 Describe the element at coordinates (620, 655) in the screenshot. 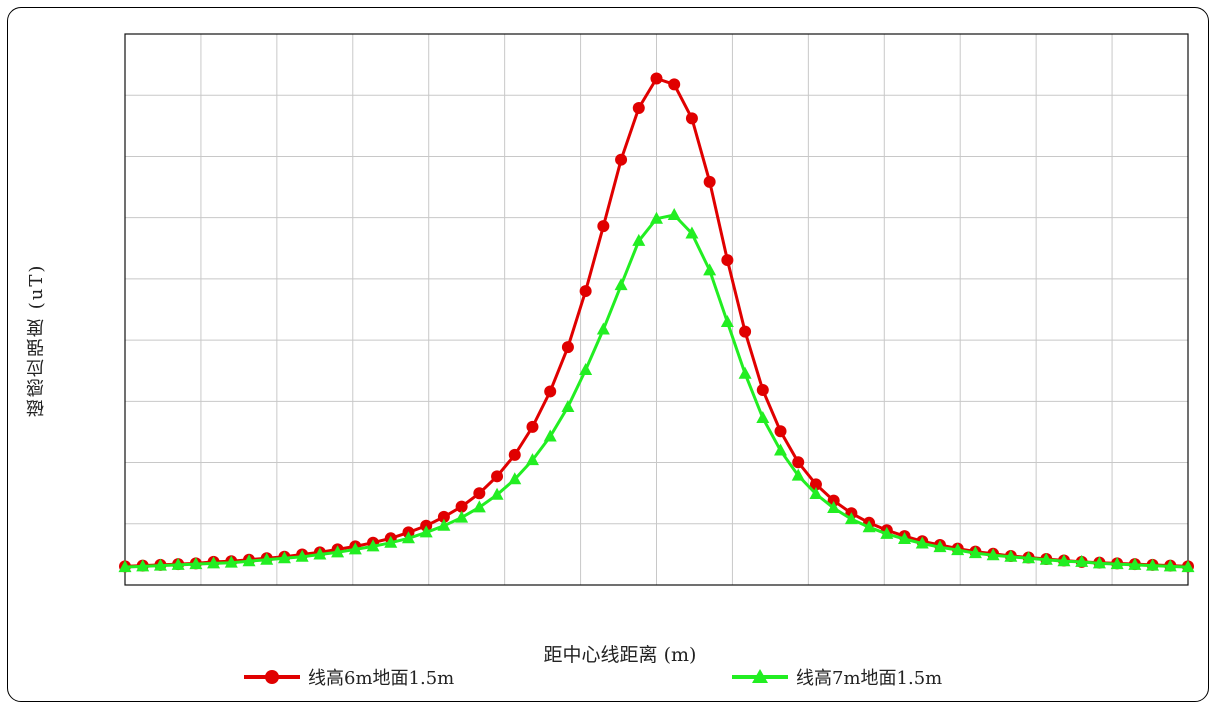

I see `x-axis-label: 距中心线距离 (m)` at that location.